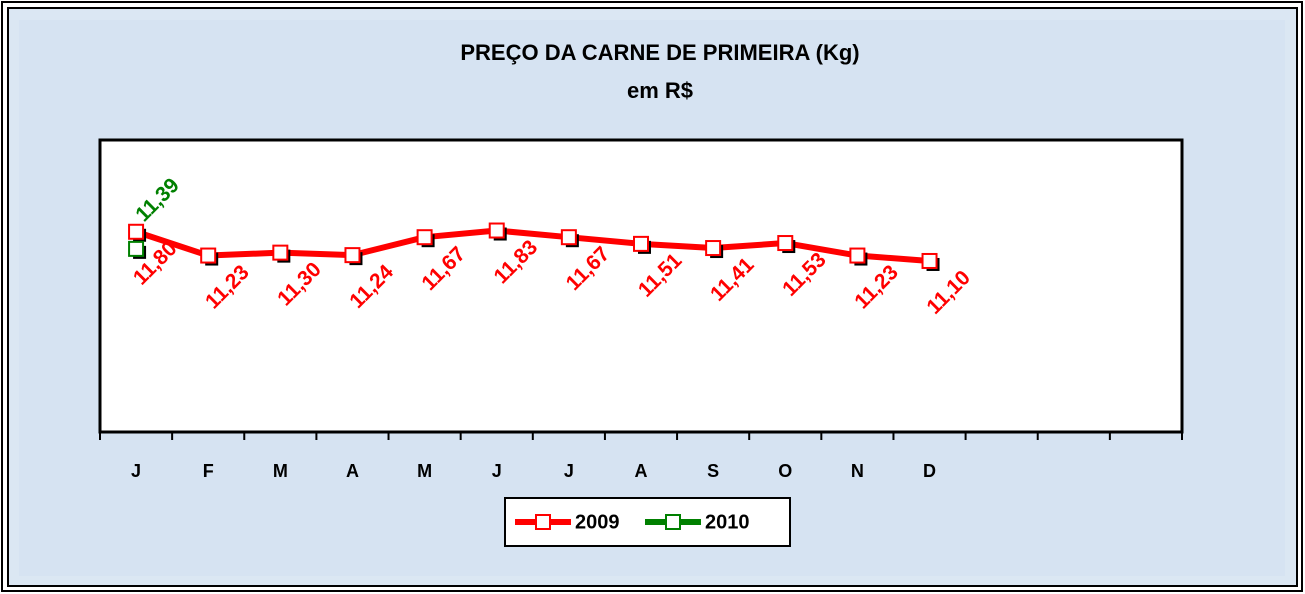  What do you see at coordinates (659, 52) in the screenshot?
I see `chart-title: PREÇO DA CARNE DE PRIMEIRA (Kg)` at bounding box center [659, 52].